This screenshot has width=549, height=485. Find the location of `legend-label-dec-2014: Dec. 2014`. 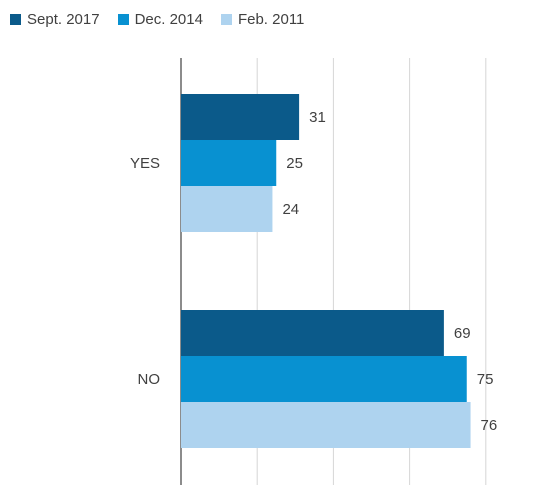

legend-label-dec-2014: Dec. 2014 is located at coordinates (168, 19).